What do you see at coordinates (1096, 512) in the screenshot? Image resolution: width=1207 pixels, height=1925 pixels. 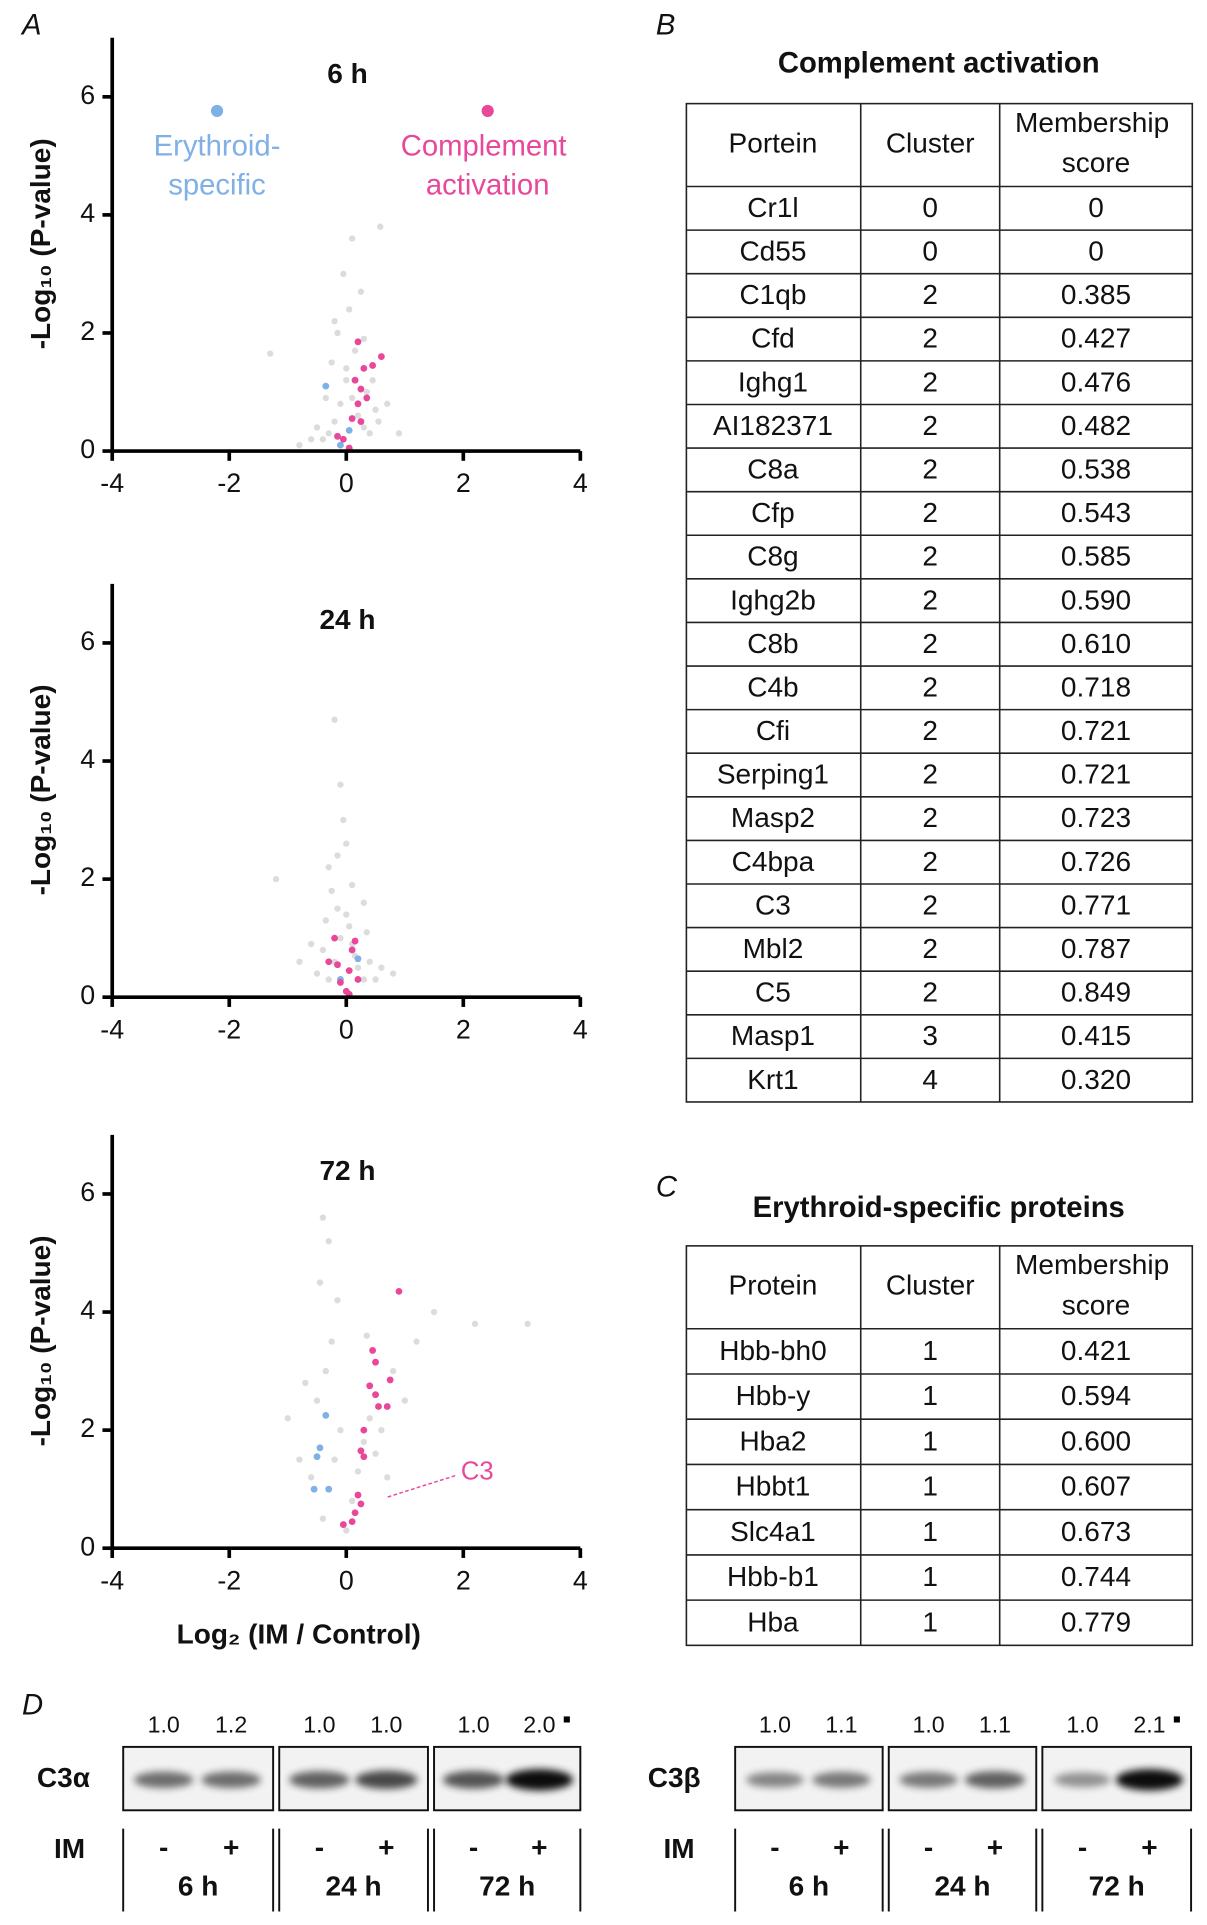 I see `table-cell: 0.543` at bounding box center [1096, 512].